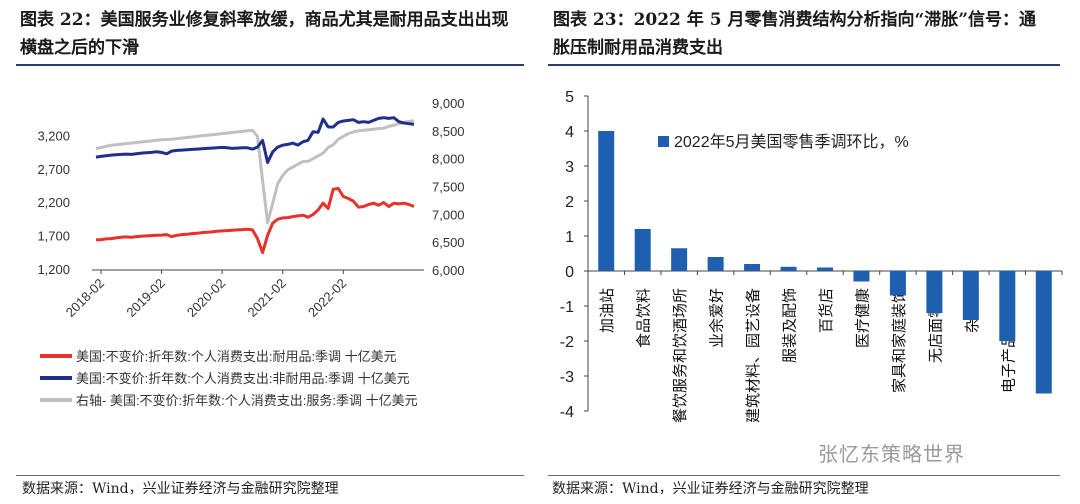  Describe the element at coordinates (266, 298) in the screenshot. I see `x-tick-label: 2021-02` at that location.